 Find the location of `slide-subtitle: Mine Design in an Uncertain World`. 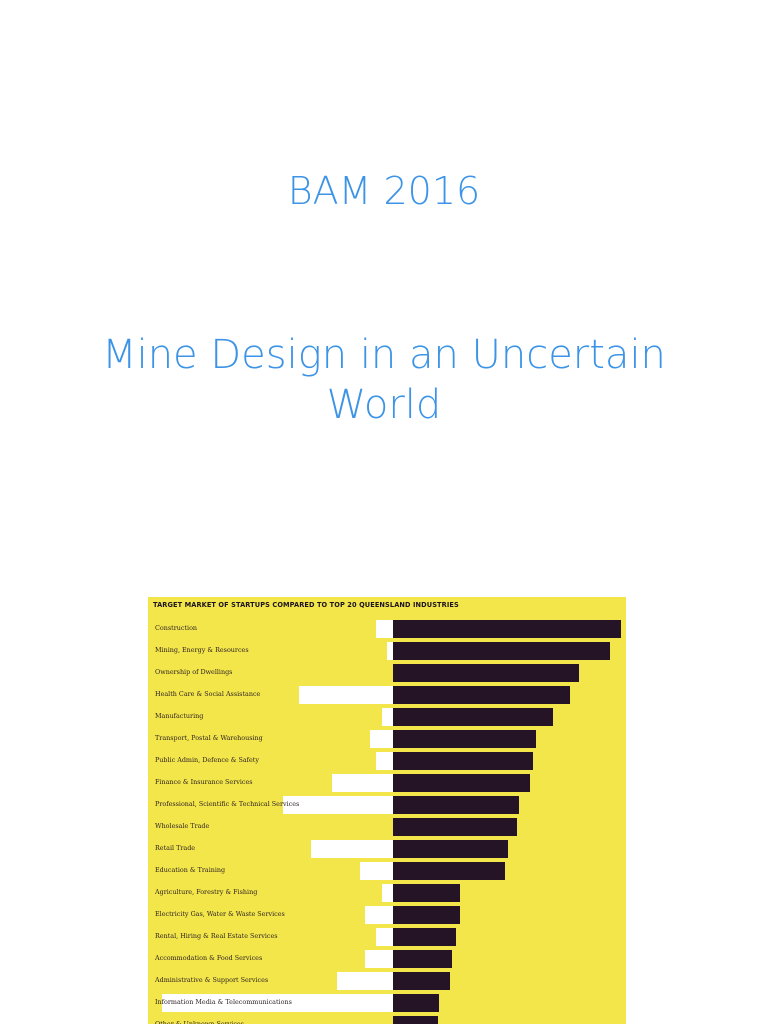

slide-subtitle: Mine Design in an Uncertain World is located at coordinates (384, 380).